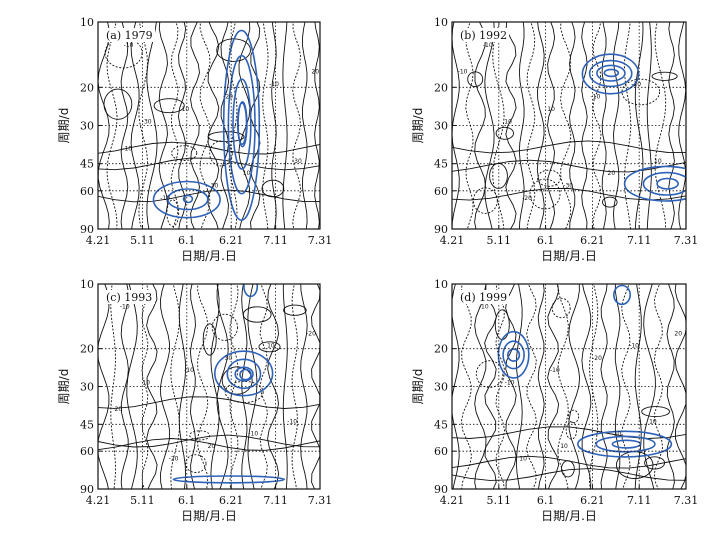 The height and width of the screenshot is (538, 728). I want to click on contour-labels: -10 10 -20 10 -30 -10 20 -20 10 -10, so click(560, 122).